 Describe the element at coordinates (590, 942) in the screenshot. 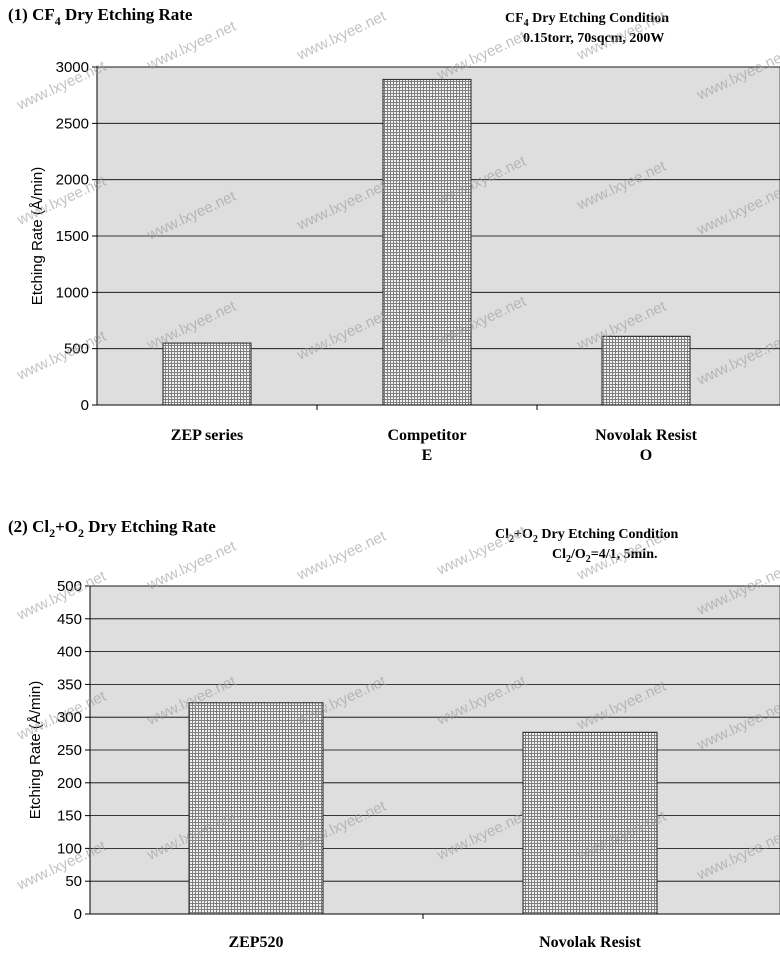

I see `x-category-label: Novolak Resist` at that location.